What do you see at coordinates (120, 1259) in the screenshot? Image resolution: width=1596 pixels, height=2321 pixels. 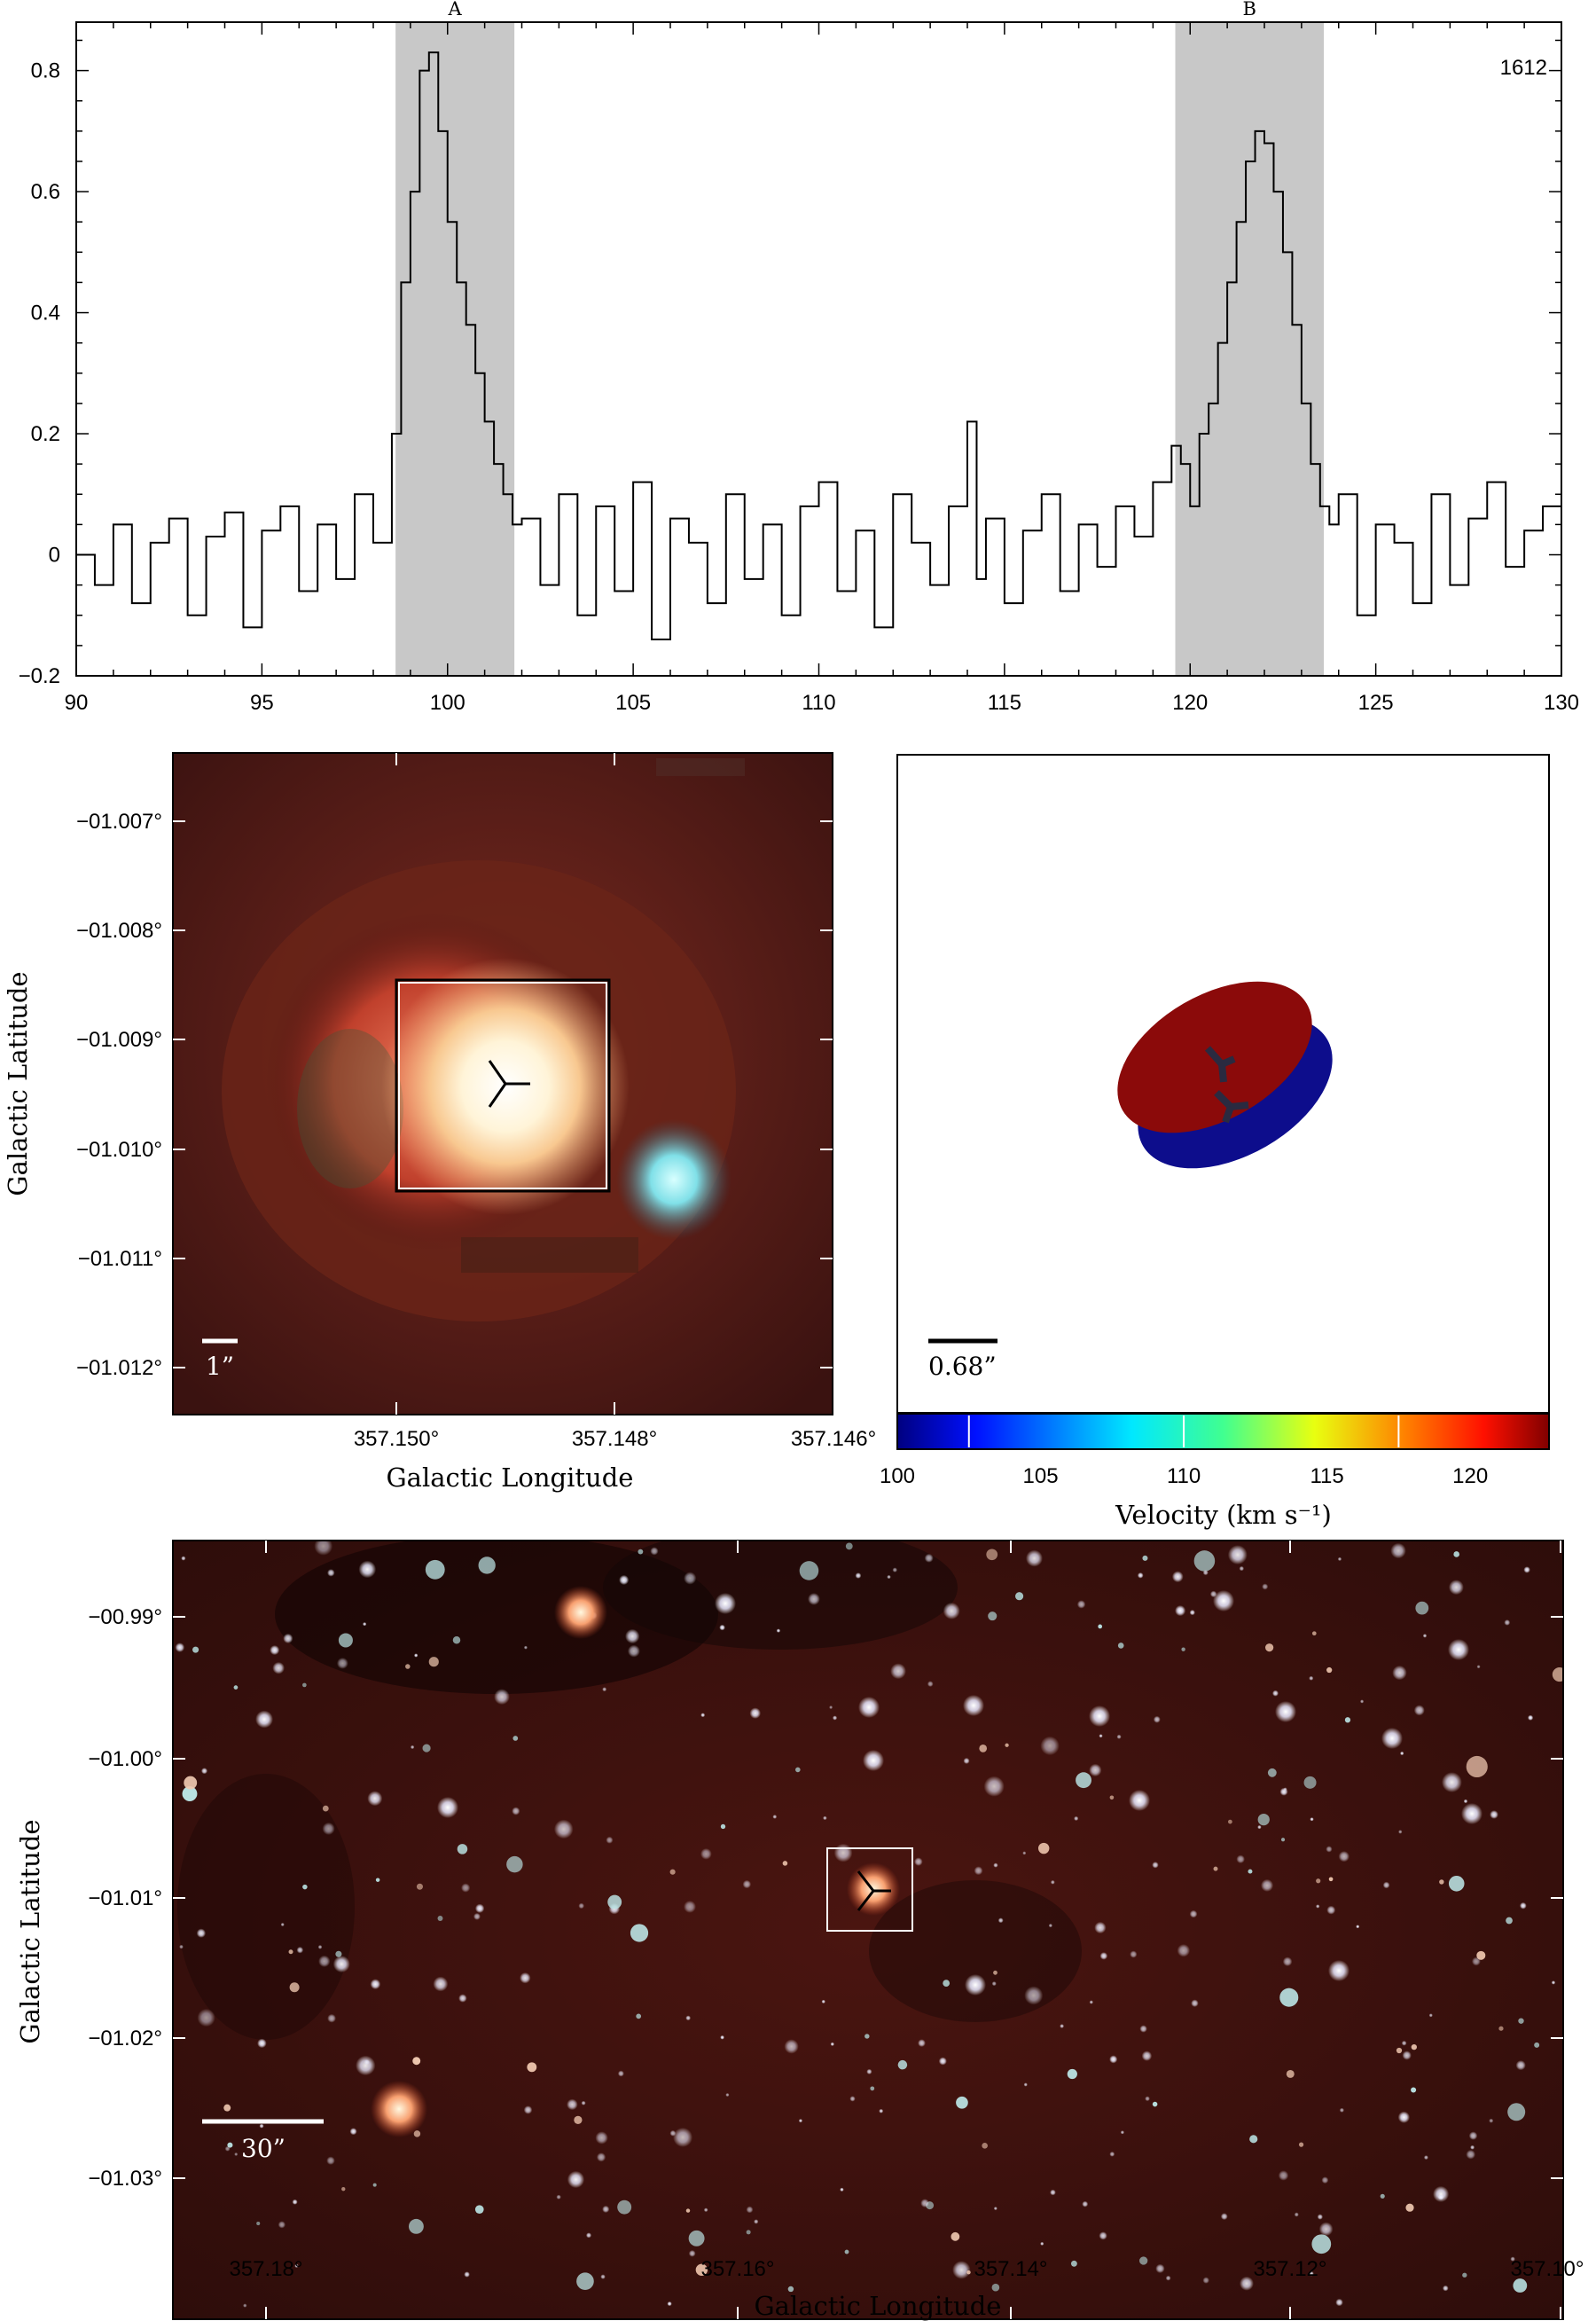 I see `y-tick-label: −01.011°` at bounding box center [120, 1259].